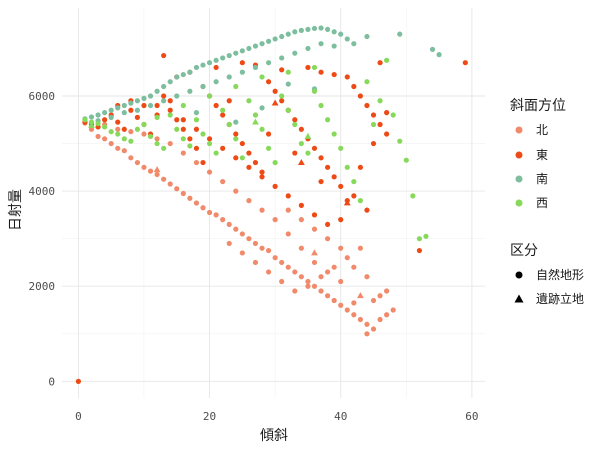 The image size is (600, 450). I want to click on data-point-triangle, so click(157, 169).